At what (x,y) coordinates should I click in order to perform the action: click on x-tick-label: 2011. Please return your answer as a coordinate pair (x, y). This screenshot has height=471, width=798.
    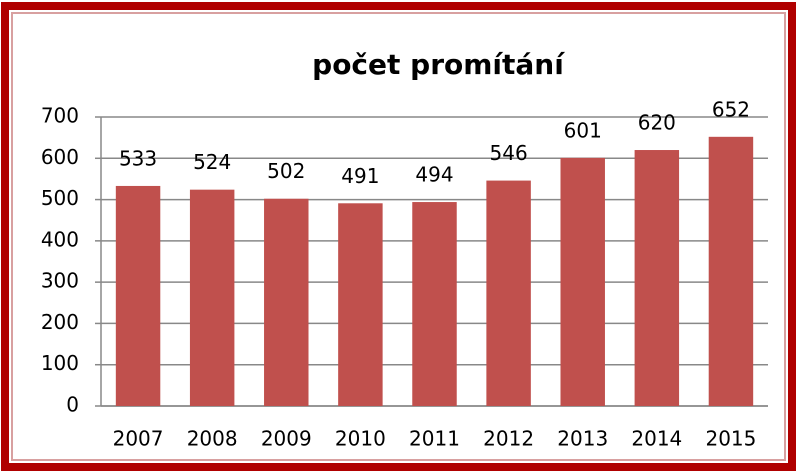
    Looking at the image, I should click on (434, 439).